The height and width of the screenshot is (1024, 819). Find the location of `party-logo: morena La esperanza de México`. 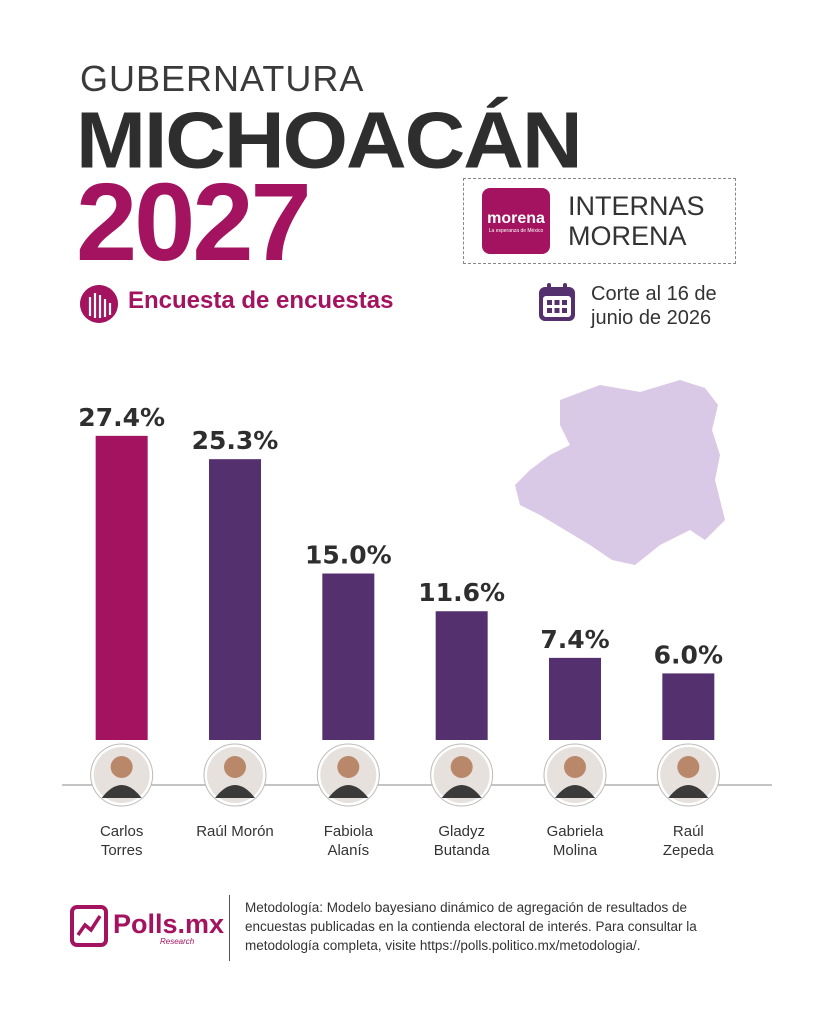

party-logo: morena La esperanza de México is located at coordinates (516, 221).